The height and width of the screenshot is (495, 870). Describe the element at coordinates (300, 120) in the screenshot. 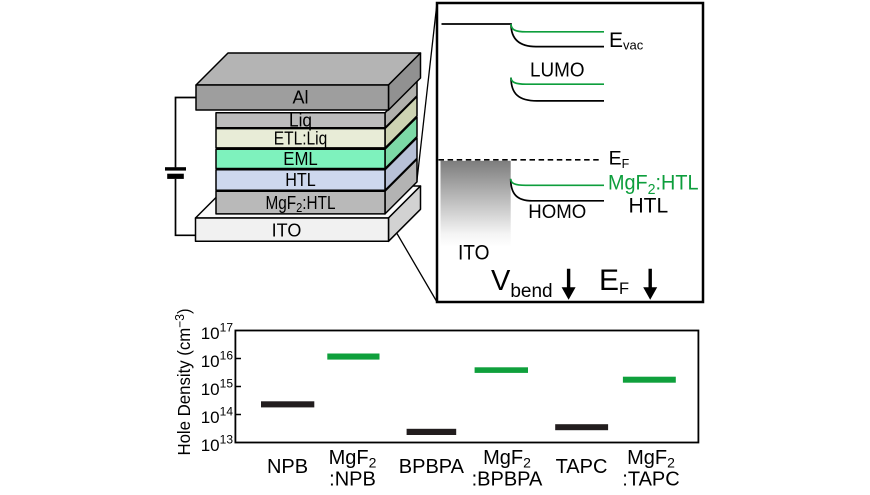

I see `svg-text: Liq` at that location.